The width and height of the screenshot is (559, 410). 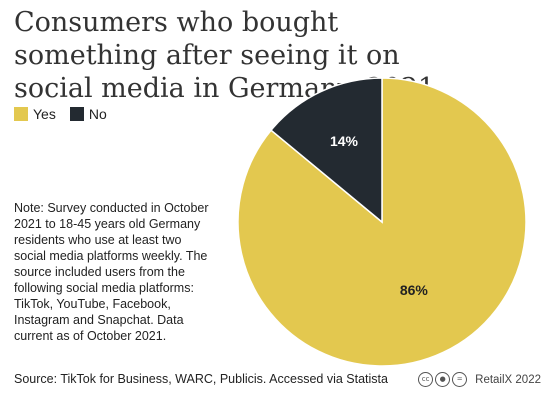 What do you see at coordinates (76, 114) in the screenshot?
I see `legend-swatch-no` at bounding box center [76, 114].